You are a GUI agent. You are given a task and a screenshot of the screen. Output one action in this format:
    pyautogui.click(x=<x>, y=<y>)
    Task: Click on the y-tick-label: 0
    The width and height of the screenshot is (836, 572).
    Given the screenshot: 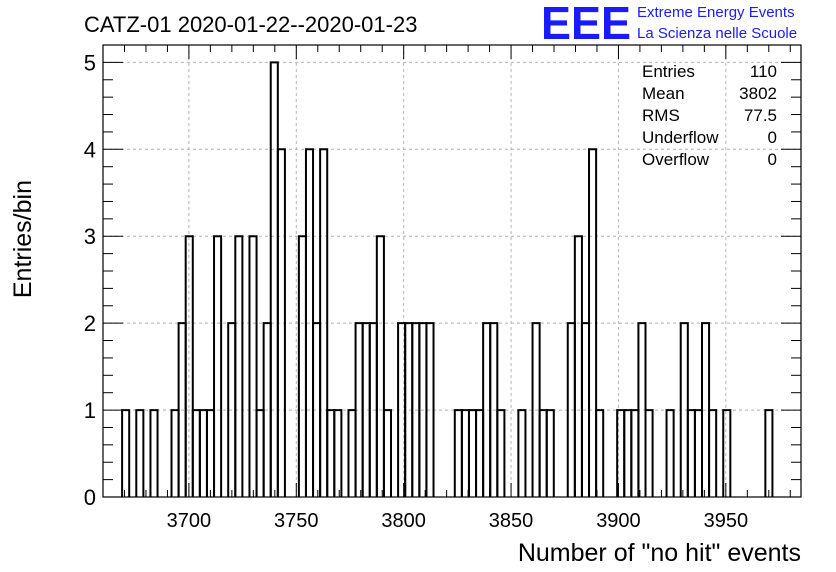 What is the action you would take?
    pyautogui.click(x=90, y=497)
    